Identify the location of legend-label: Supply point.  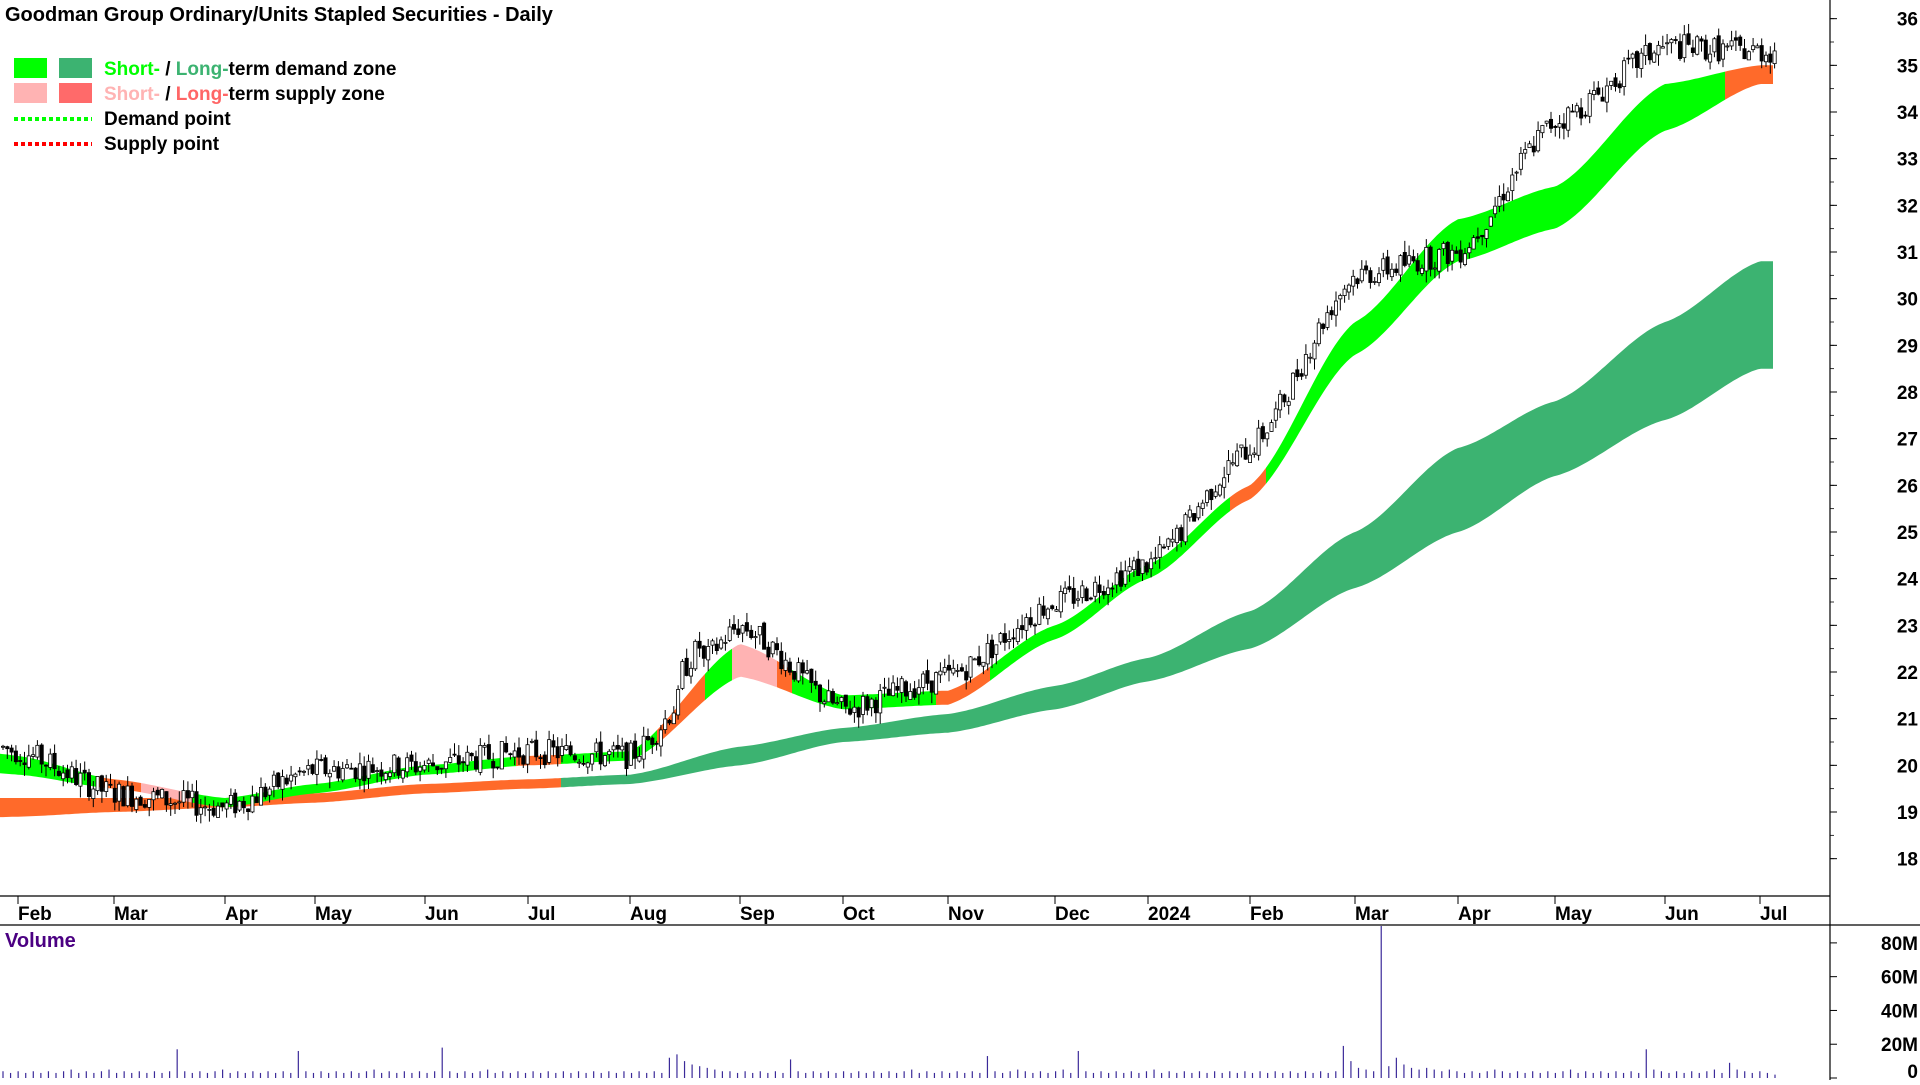
(162, 144).